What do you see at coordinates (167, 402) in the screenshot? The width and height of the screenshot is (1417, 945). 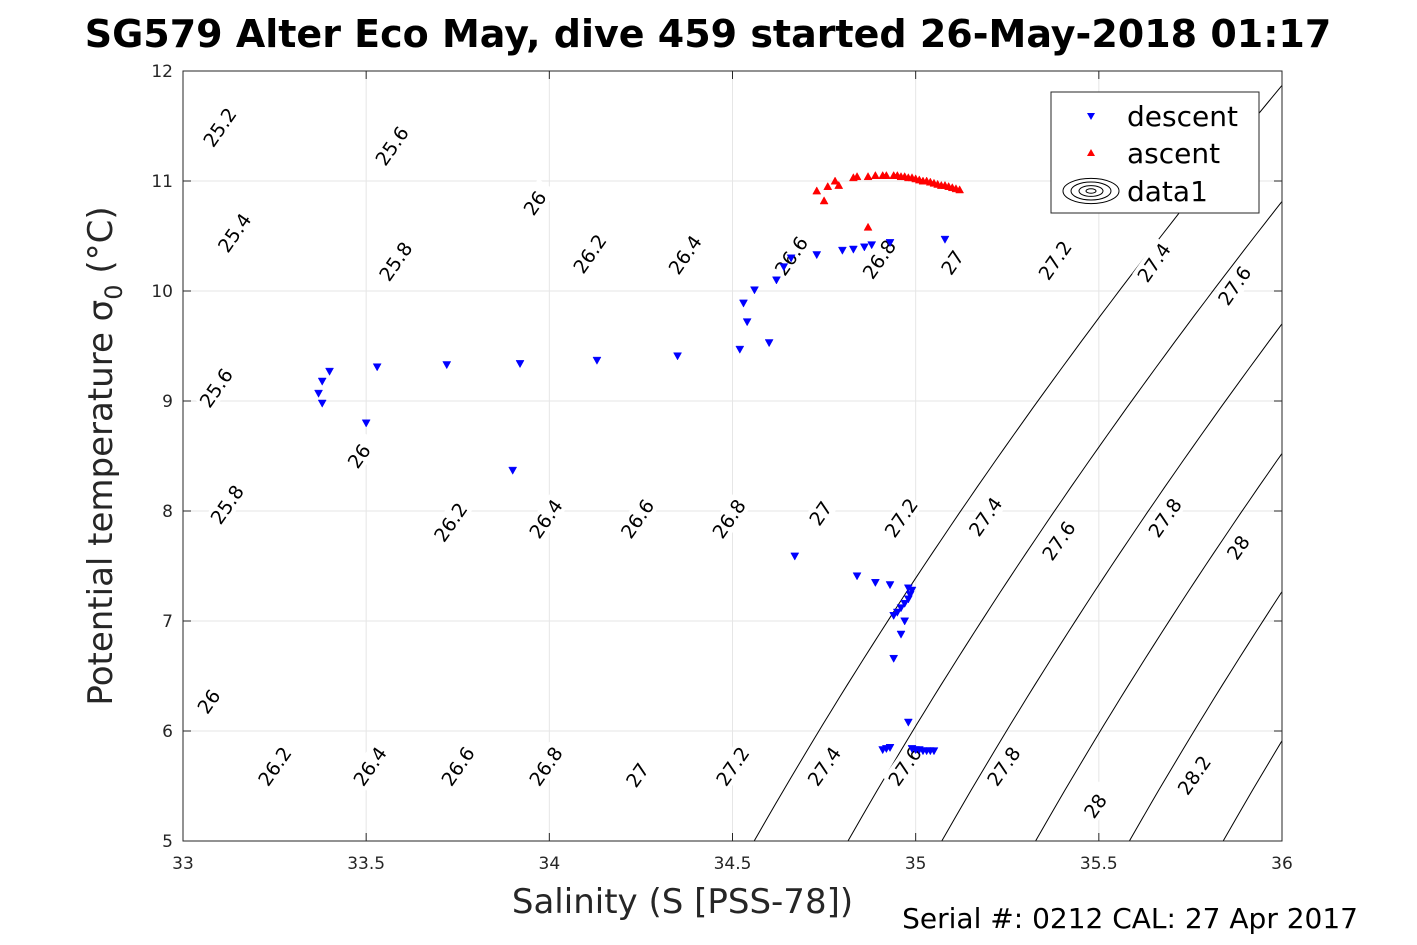 I see `y-tick-label: 9` at bounding box center [167, 402].